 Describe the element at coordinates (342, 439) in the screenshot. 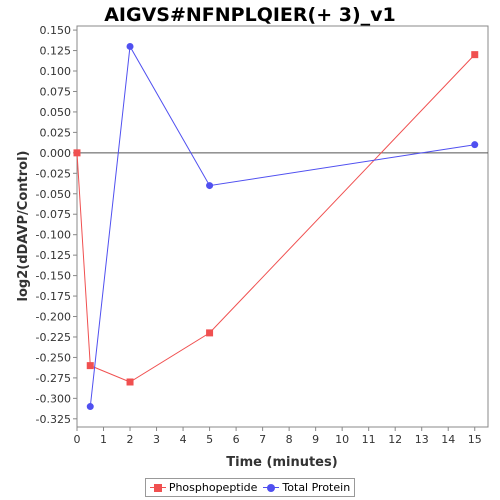

I see `x-tick-label: 10` at that location.